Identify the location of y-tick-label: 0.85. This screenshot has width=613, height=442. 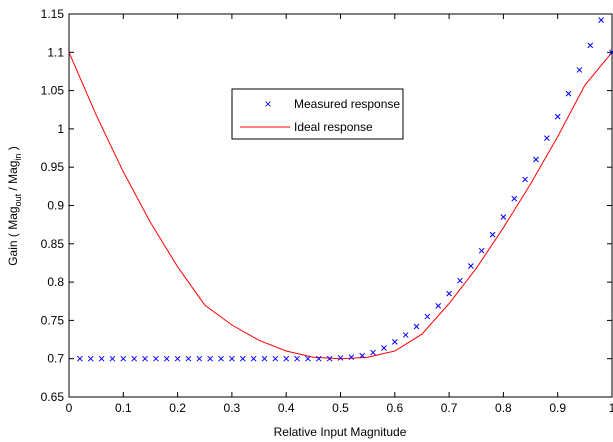
(53, 244).